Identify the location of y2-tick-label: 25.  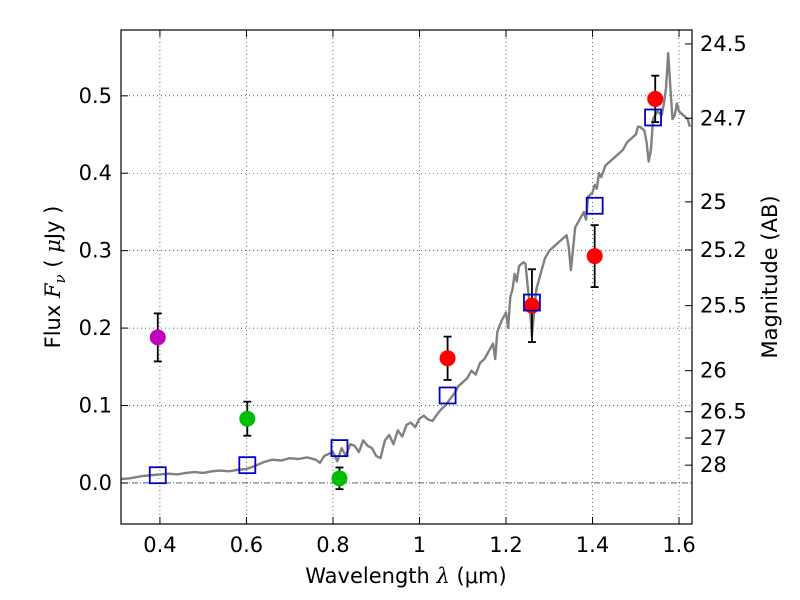
(713, 202).